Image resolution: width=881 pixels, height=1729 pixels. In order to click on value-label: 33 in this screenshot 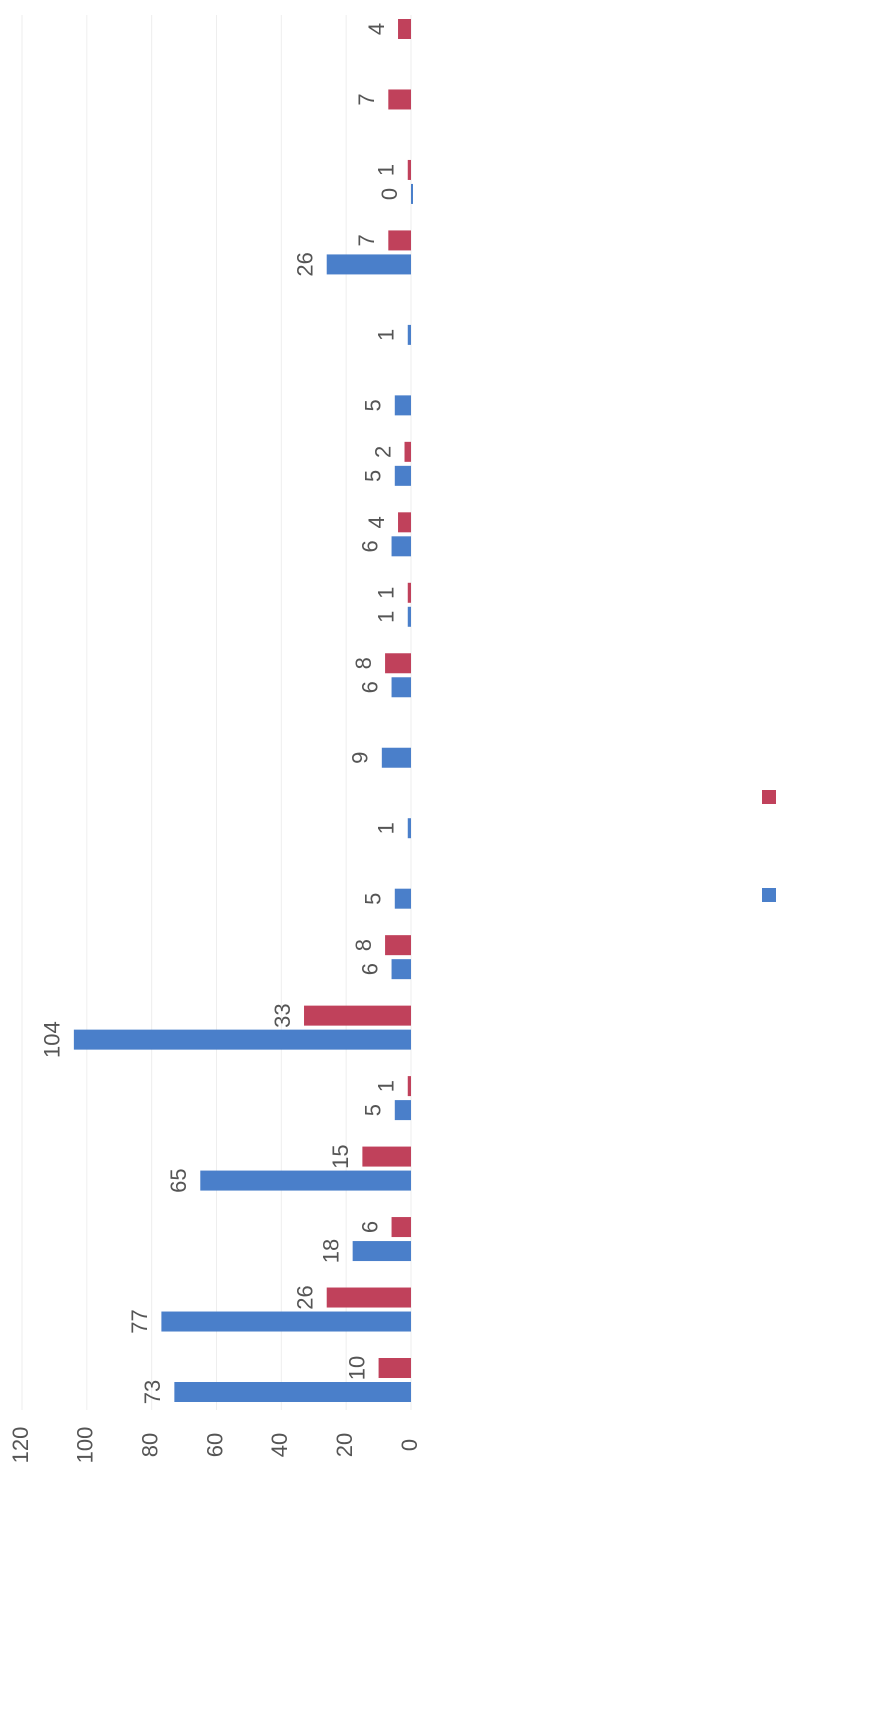, I will do `click(282, 1015)`.